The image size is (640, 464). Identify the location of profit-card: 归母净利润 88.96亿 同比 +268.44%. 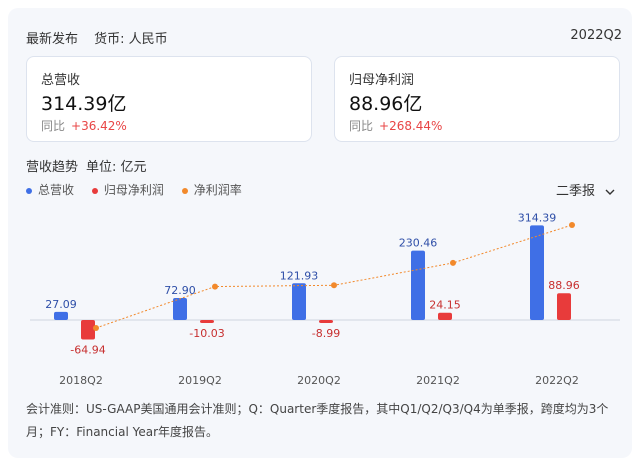
(477, 99).